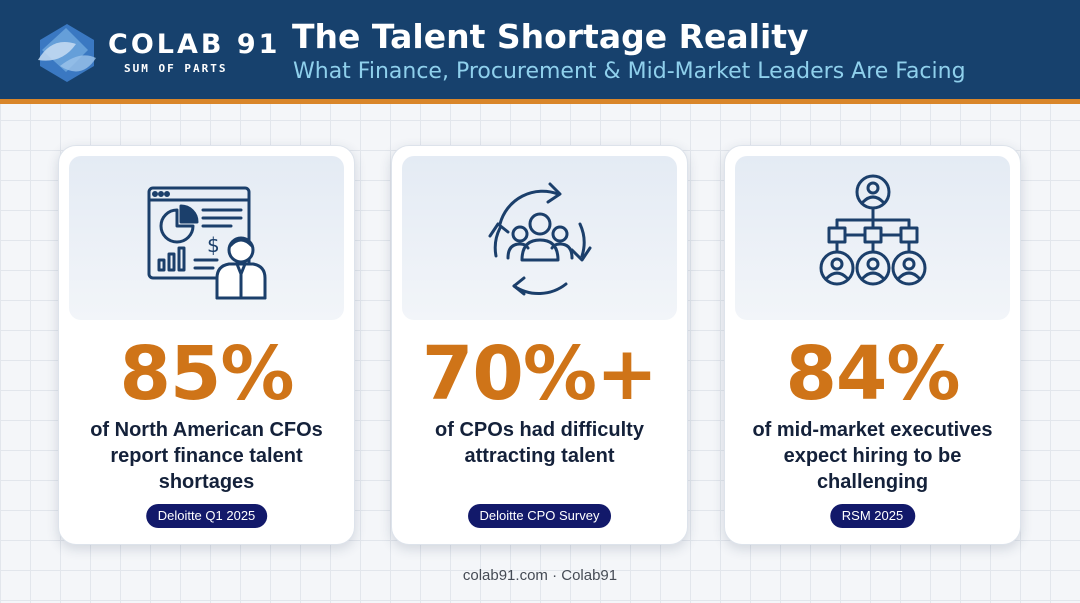 The image size is (1080, 603). Describe the element at coordinates (872, 374) in the screenshot. I see `stat-value: 84%` at that location.